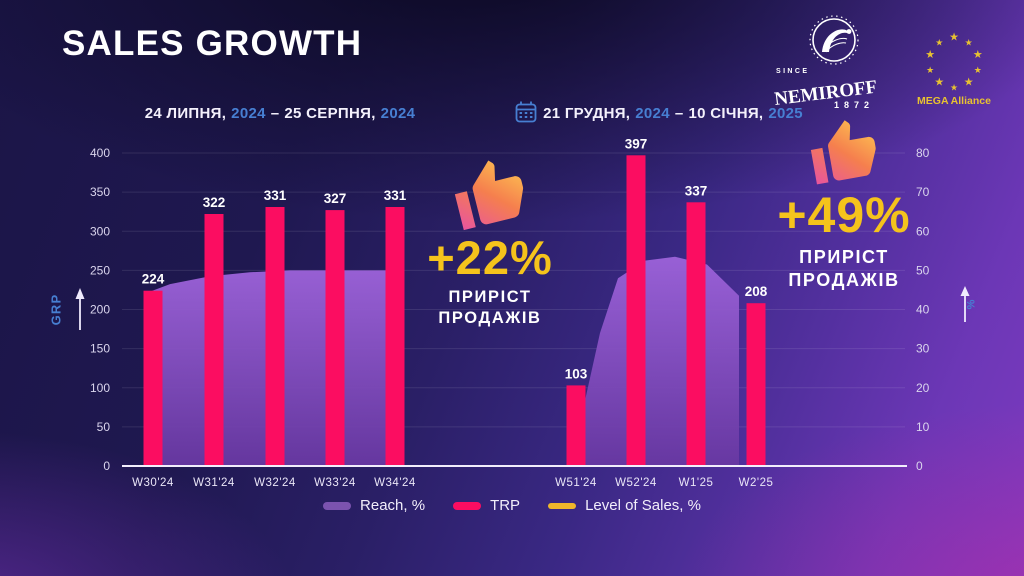 This screenshot has height=576, width=1024. What do you see at coordinates (214, 202) in the screenshot?
I see `bar-value-label: 322` at bounding box center [214, 202].